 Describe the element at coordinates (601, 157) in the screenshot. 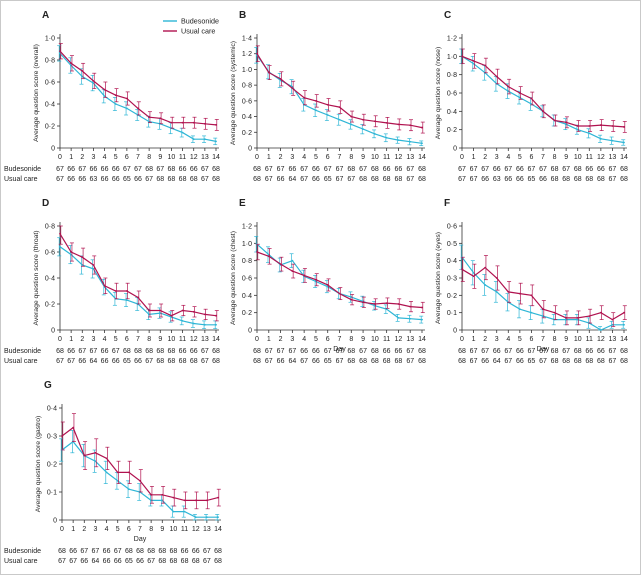

I see `x-tick-label: 12` at that location.